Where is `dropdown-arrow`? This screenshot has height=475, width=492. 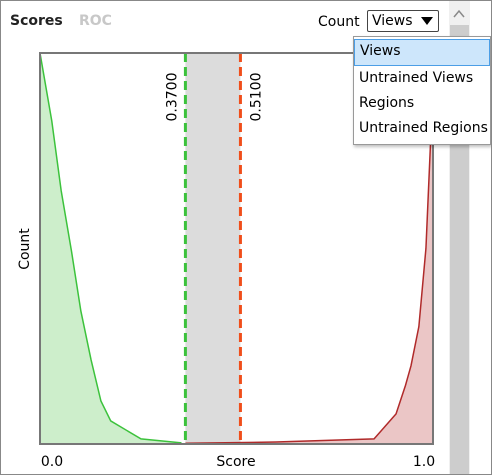
dropdown-arrow is located at coordinates (427, 21).